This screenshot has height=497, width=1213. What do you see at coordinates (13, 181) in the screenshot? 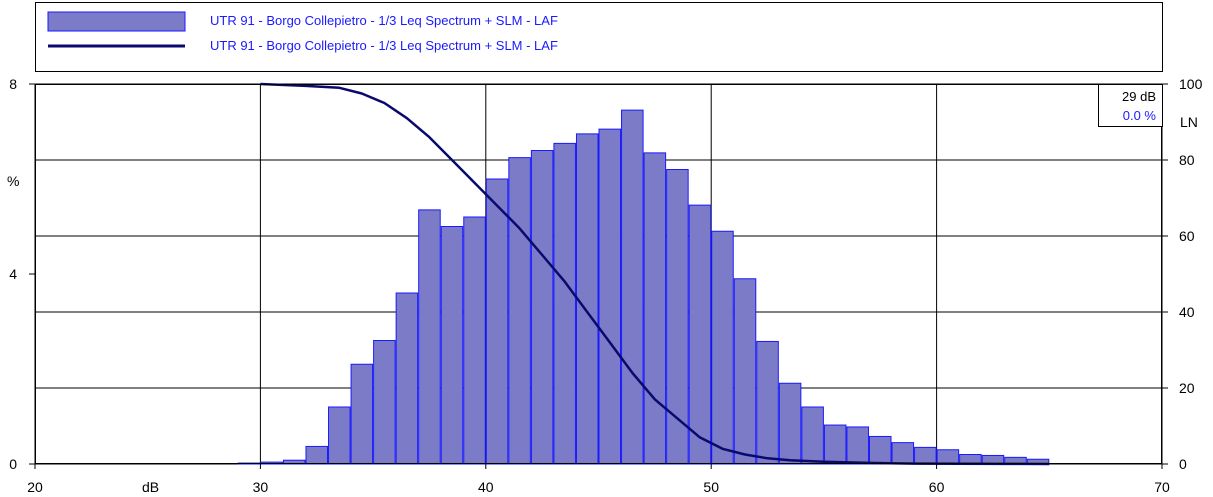
I see `left-axis-label: %` at bounding box center [13, 181].